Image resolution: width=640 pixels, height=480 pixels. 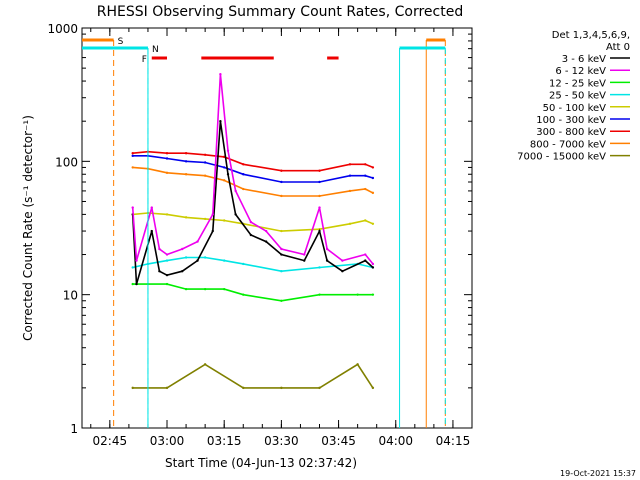 What do you see at coordinates (121, 42) in the screenshot?
I see `flag-s-label: S` at bounding box center [121, 42].